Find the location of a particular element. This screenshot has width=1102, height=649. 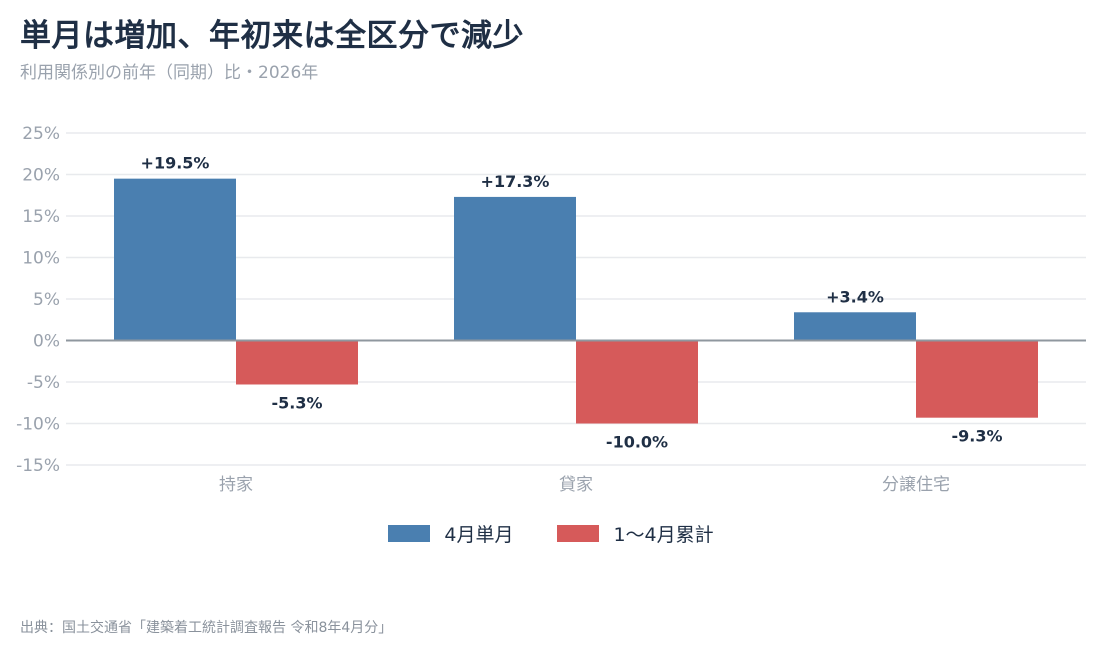

y-tick-label: 5% is located at coordinates (46, 300).